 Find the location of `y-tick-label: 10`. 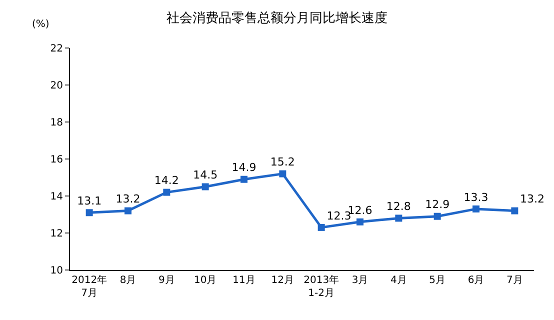

y-tick-label: 10 is located at coordinates (56, 271).